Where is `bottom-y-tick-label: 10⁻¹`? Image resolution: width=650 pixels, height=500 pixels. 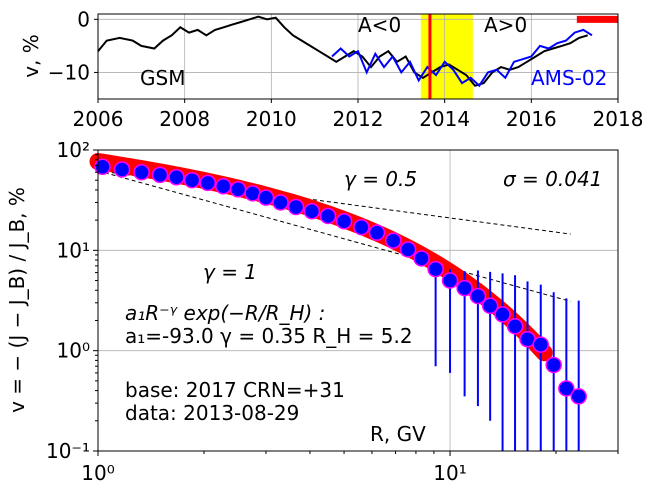 bottom-y-tick-label: 10⁻¹ is located at coordinates (68, 451).